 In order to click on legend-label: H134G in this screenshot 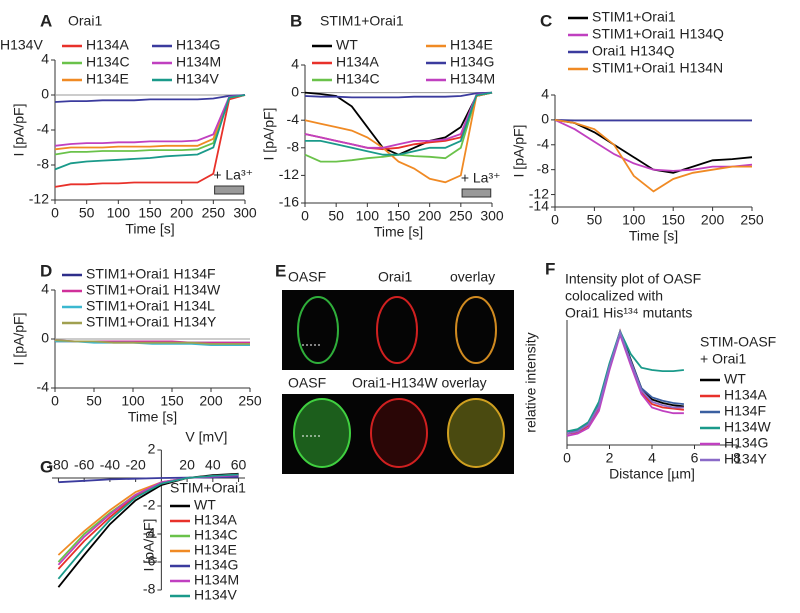, I will do `click(216, 565)`.